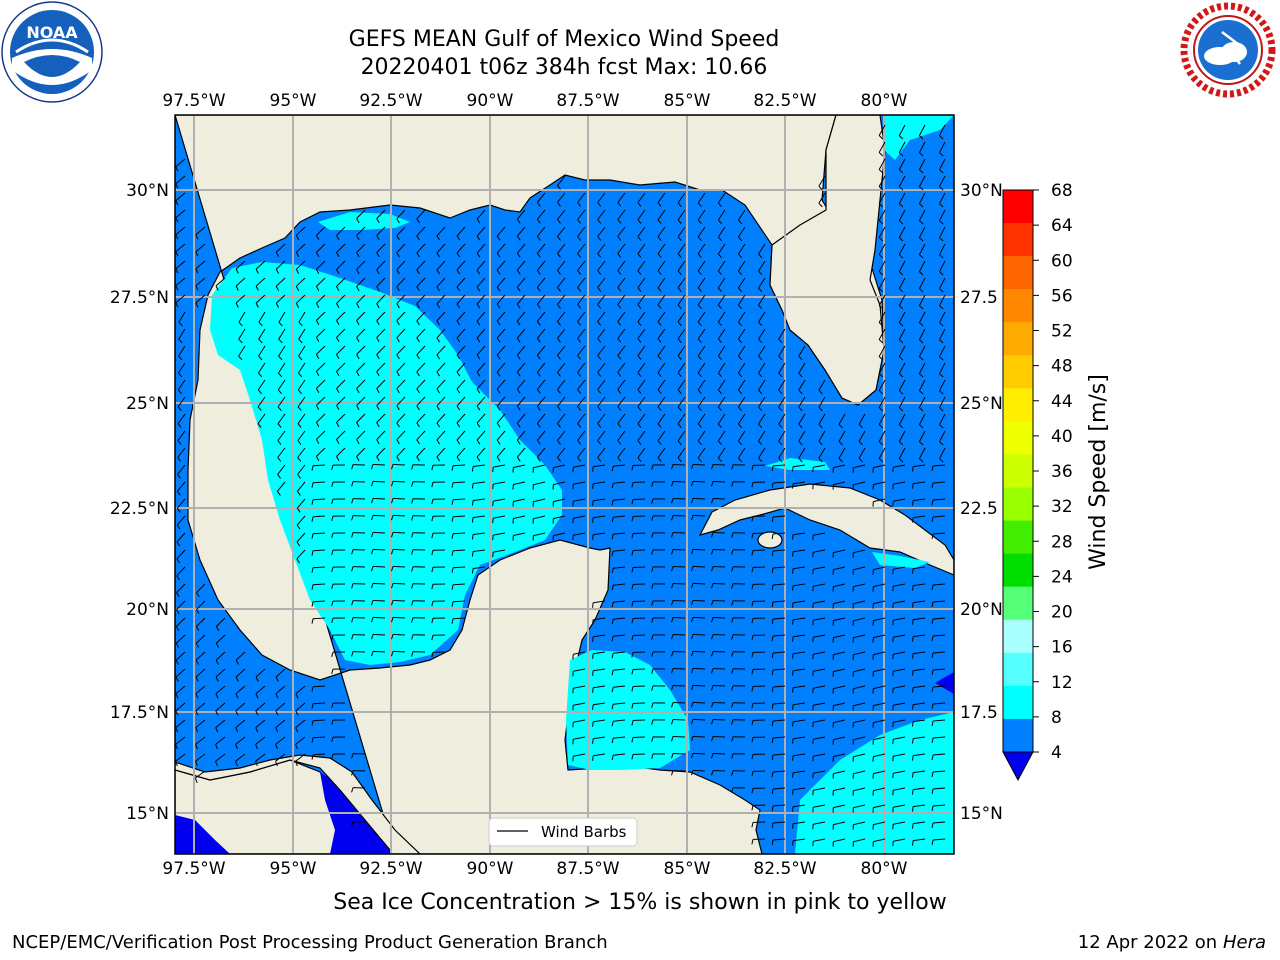  Describe the element at coordinates (979, 713) in the screenshot. I see `lat-label-right: 17.5` at that location.